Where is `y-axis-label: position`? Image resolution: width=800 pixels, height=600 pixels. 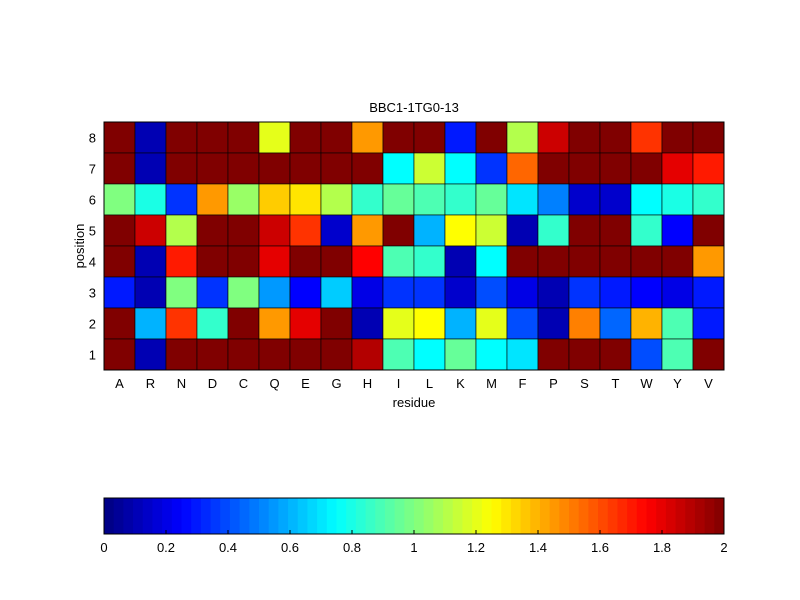
y-axis-label: position is located at coordinates (79, 246).